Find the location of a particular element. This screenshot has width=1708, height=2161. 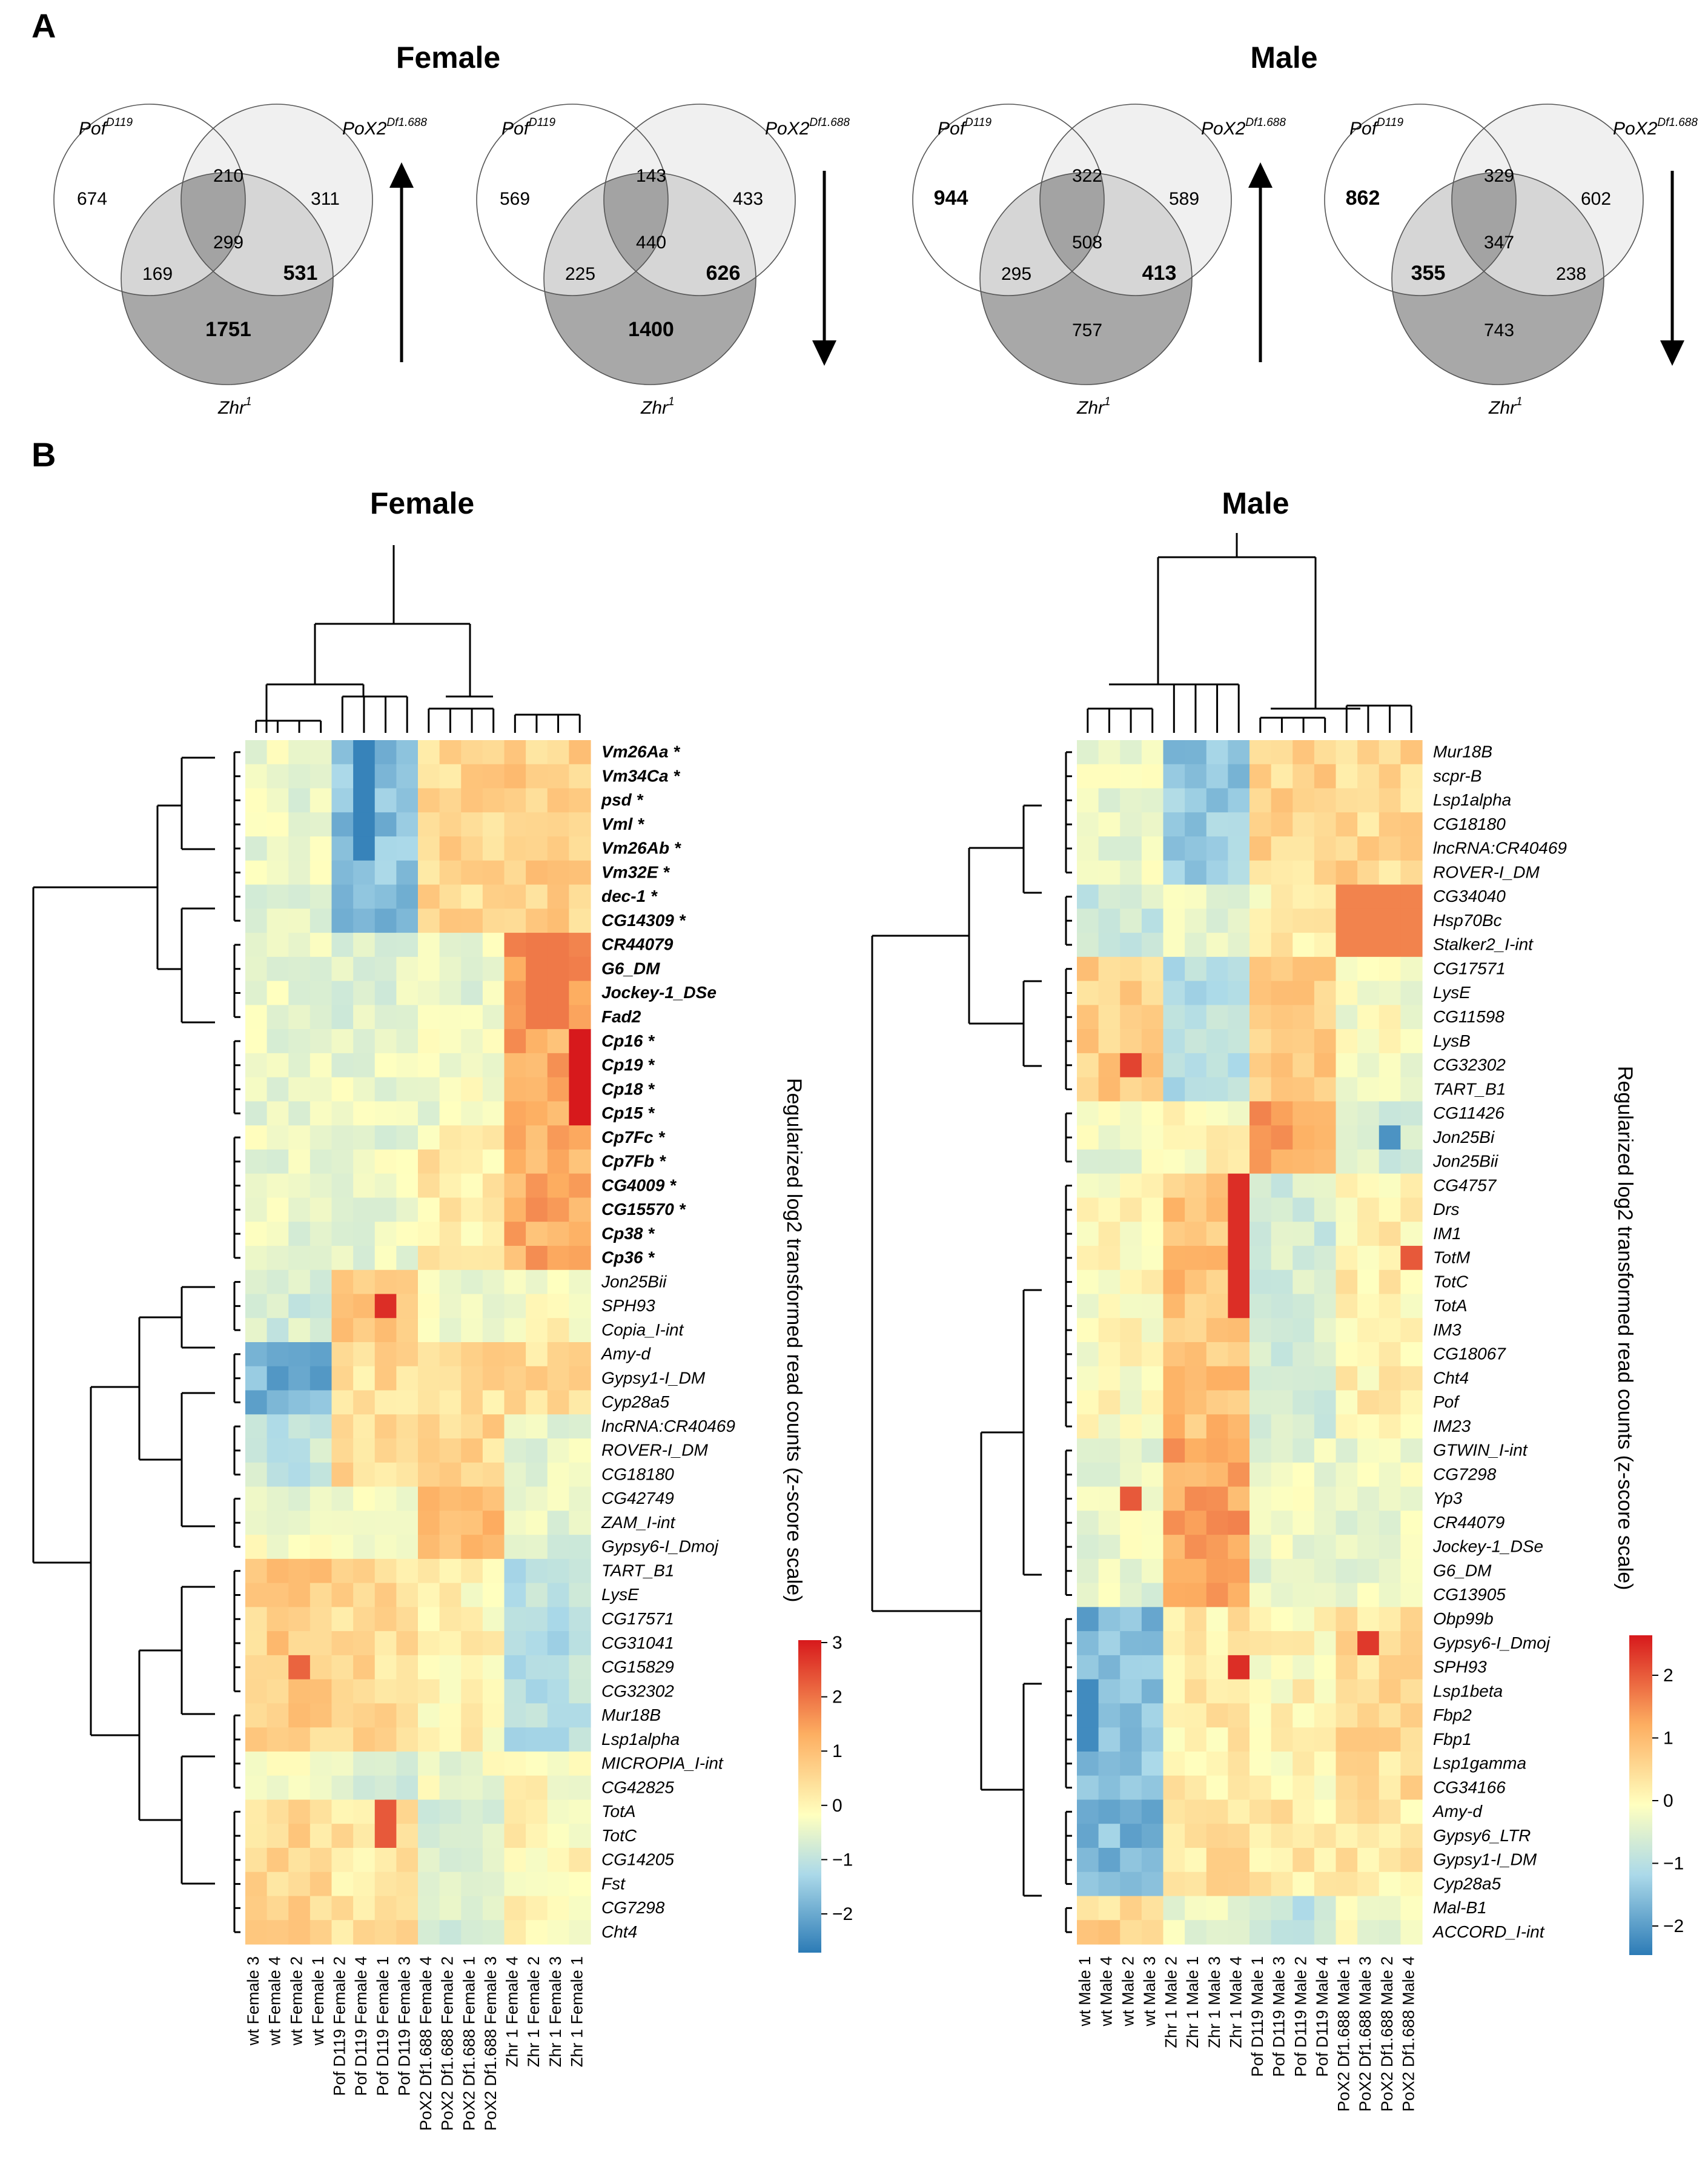

male-scale-tick: 2 is located at coordinates (1668, 1676).